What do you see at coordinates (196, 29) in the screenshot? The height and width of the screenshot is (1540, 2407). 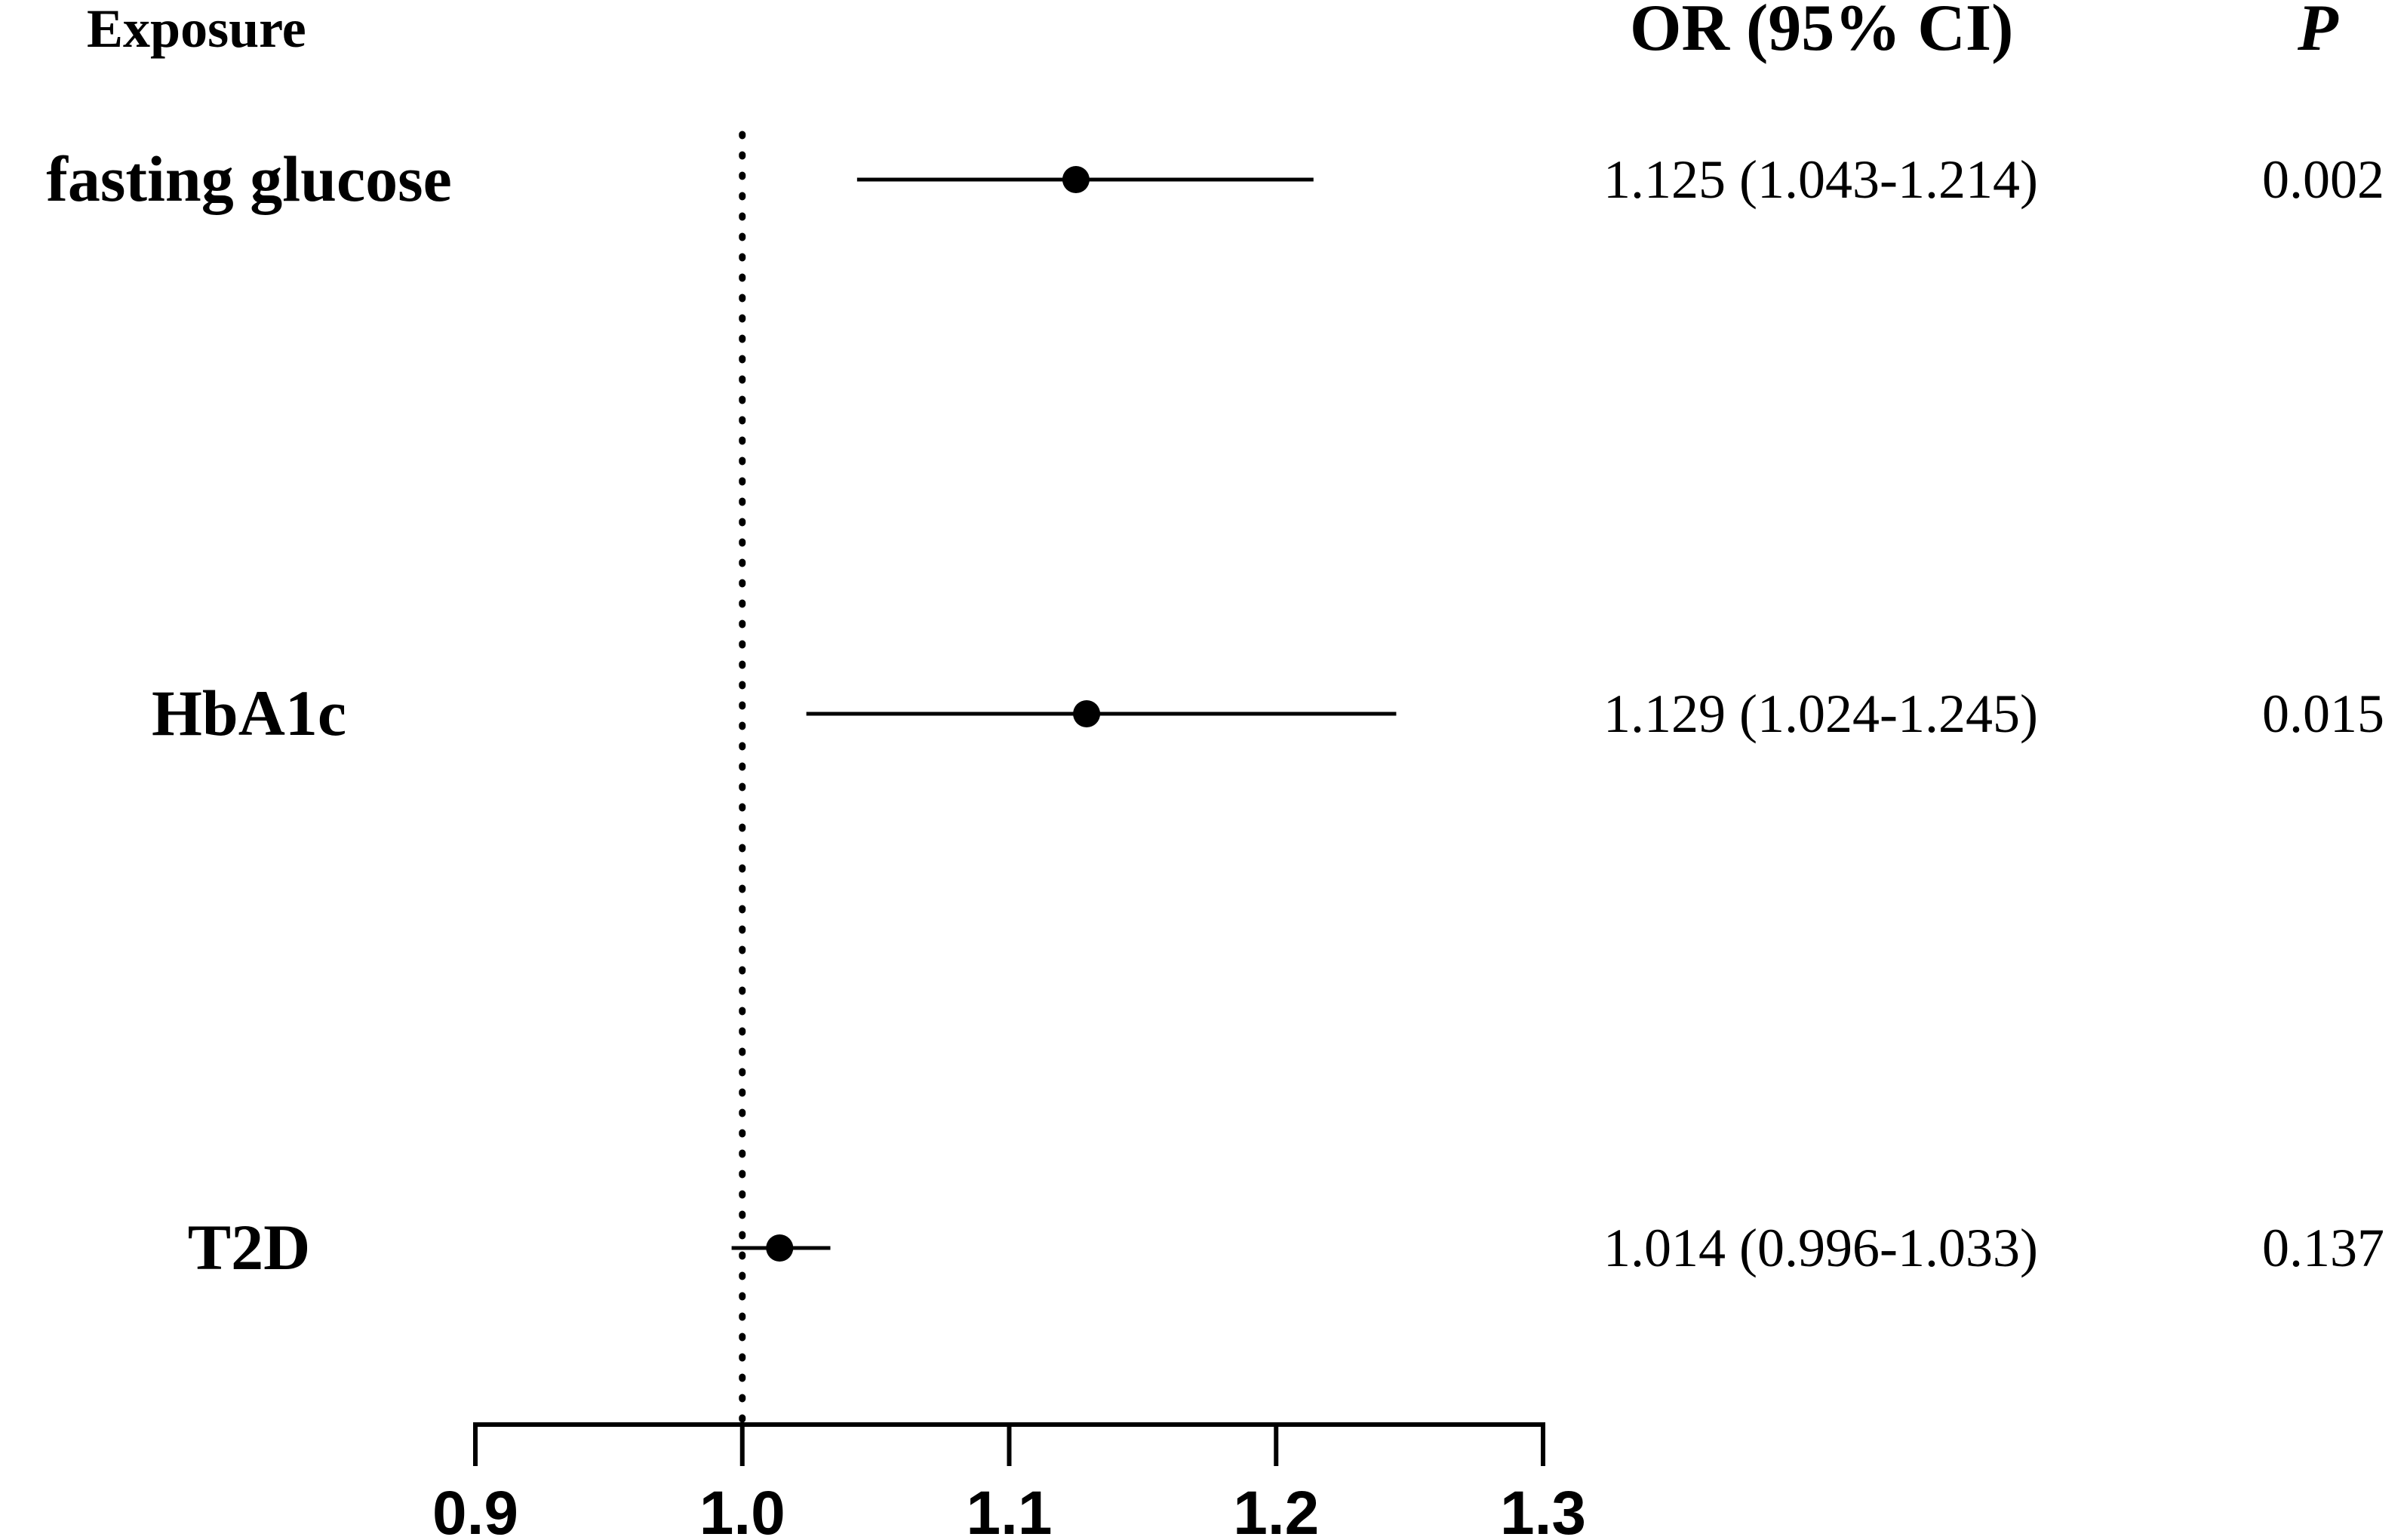 I see `header-exposure: Exposure` at bounding box center [196, 29].